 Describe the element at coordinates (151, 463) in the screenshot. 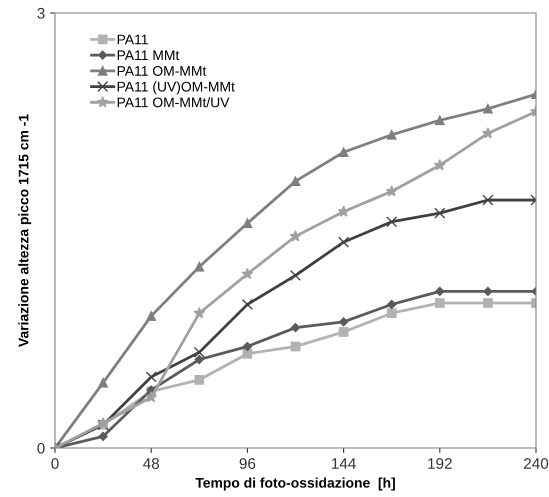

I see `x-tick-label: 48` at that location.